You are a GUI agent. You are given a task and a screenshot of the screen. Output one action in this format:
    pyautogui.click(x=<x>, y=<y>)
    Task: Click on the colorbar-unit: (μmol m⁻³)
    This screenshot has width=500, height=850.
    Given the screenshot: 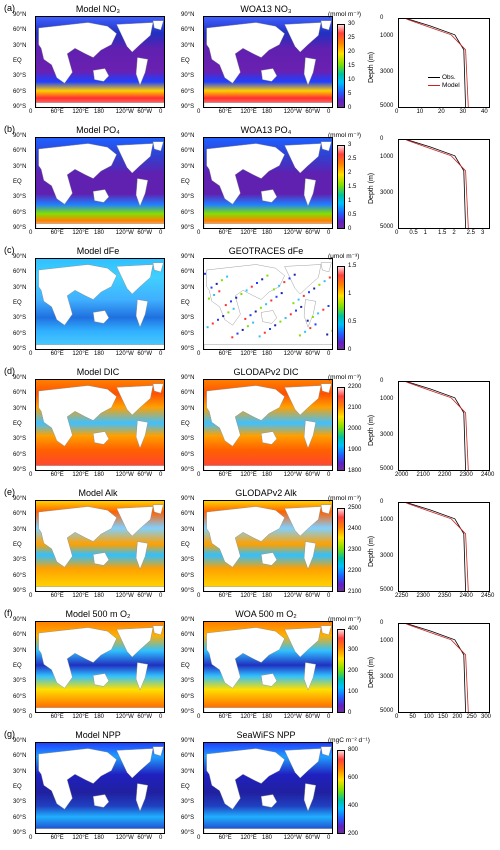 What is the action you would take?
    pyautogui.click(x=343, y=256)
    